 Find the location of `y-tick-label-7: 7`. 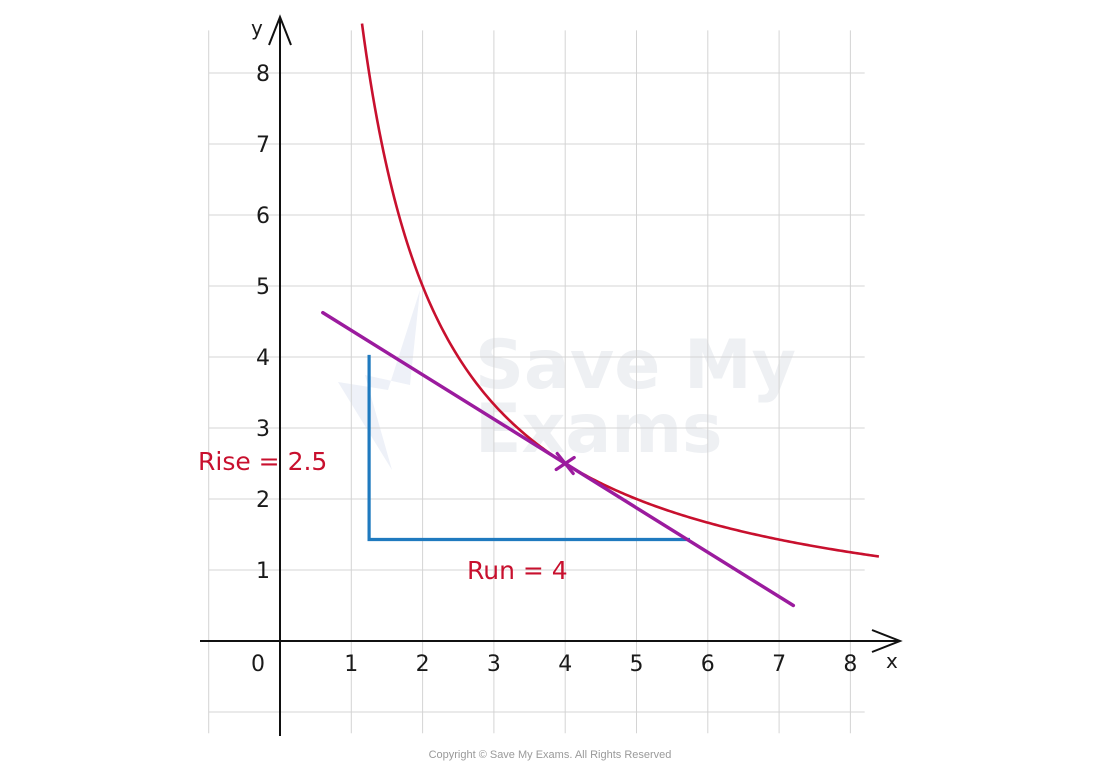

y-tick-label-7: 7 is located at coordinates (263, 145).